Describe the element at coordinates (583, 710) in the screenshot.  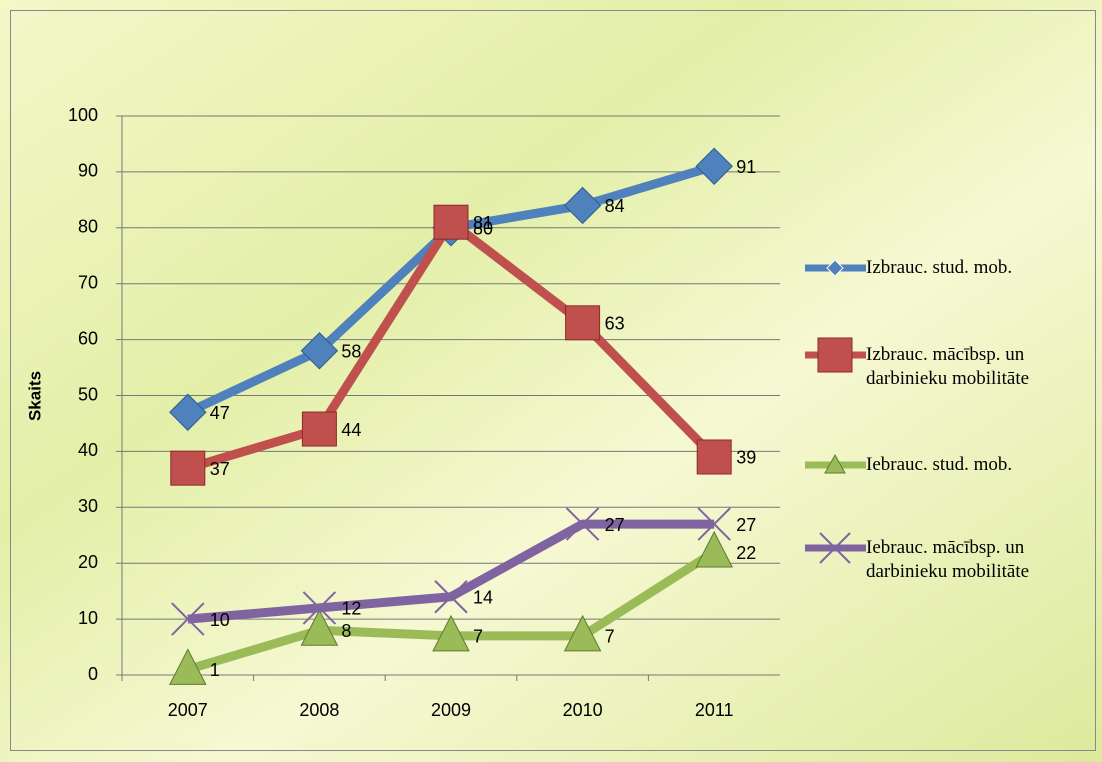
I see `x-tick-label: 2010` at that location.